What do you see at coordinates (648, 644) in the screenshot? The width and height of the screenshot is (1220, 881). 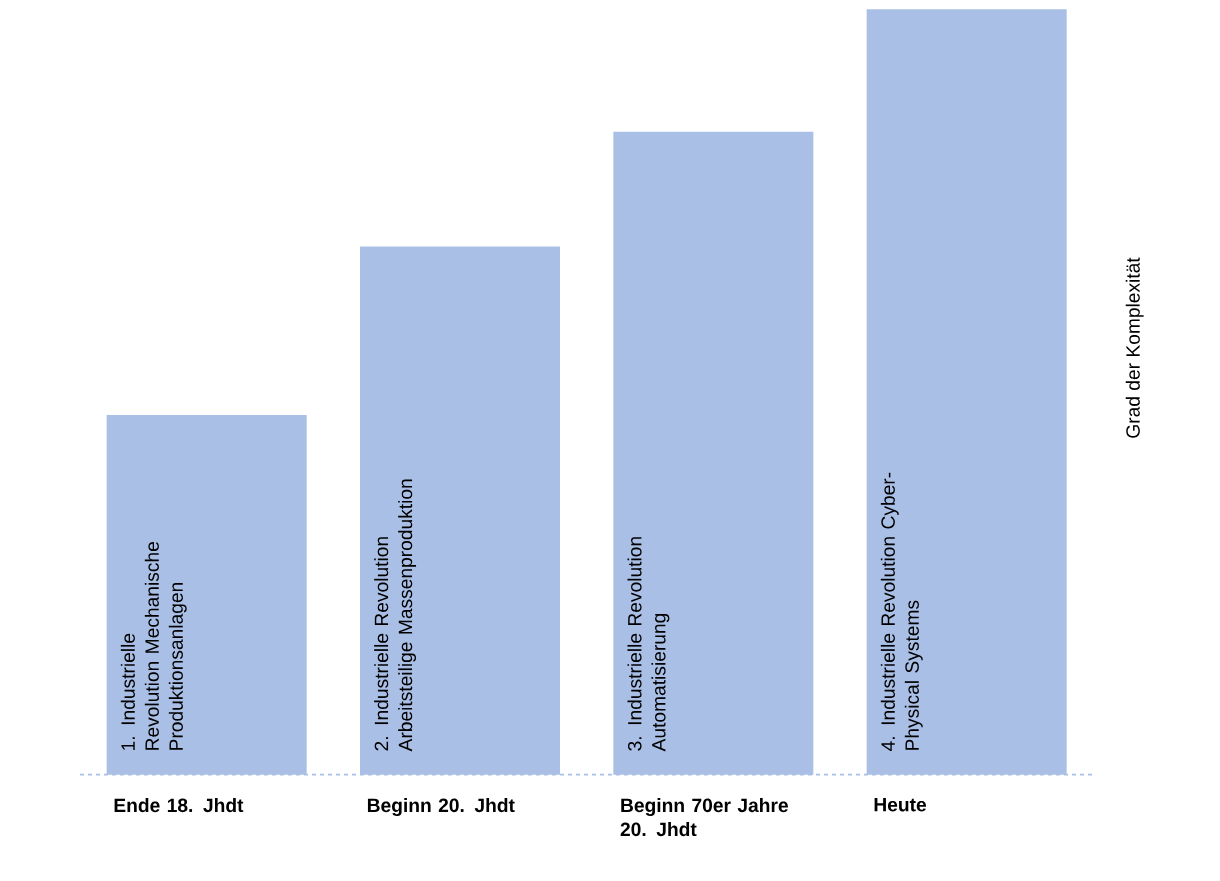 I see `annotation: 3. Industrielle Revolution Automatisierung` at bounding box center [648, 644].